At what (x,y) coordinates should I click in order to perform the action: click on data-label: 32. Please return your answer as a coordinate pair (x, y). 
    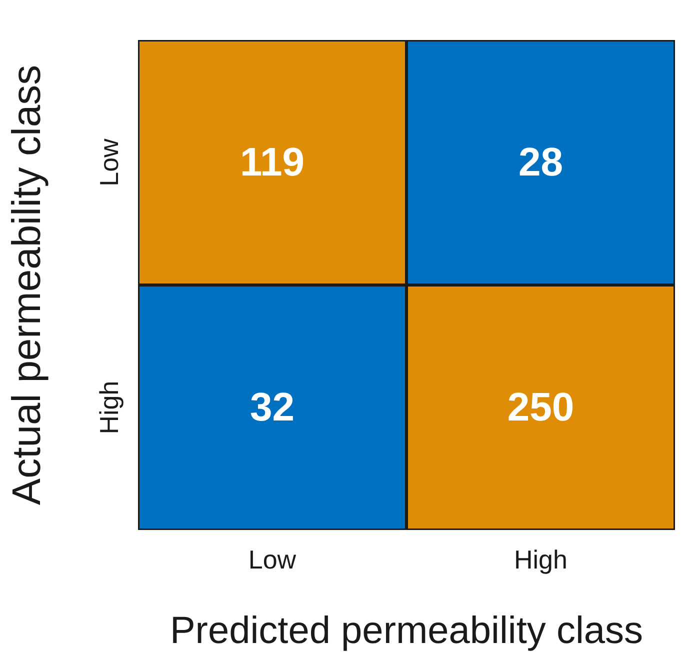
    Looking at the image, I should click on (272, 408).